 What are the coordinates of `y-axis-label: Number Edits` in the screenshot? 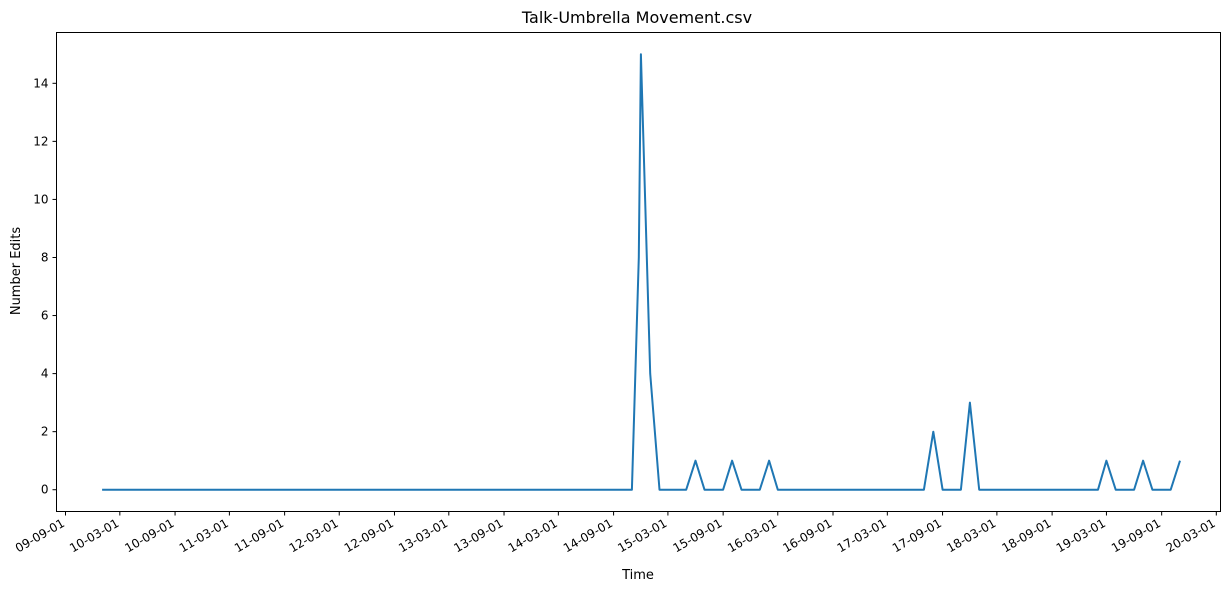 It's located at (16, 271).